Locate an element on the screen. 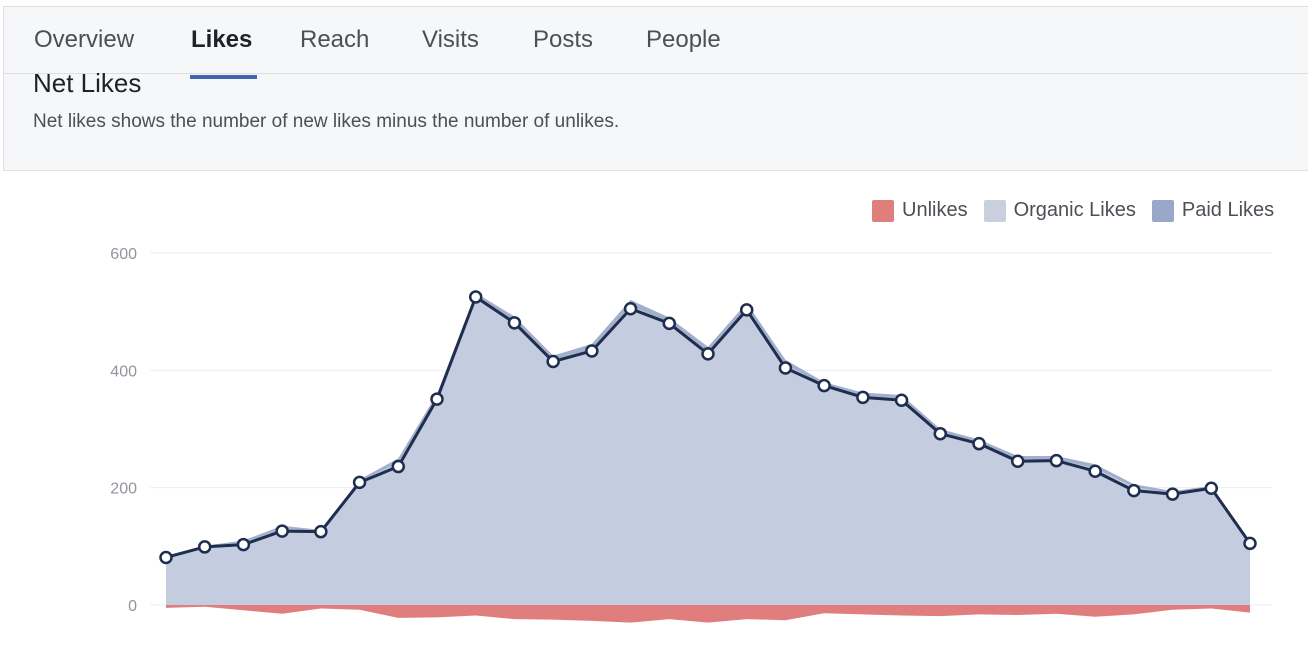 This screenshot has width=1308, height=652. tab-people: People is located at coordinates (683, 39).